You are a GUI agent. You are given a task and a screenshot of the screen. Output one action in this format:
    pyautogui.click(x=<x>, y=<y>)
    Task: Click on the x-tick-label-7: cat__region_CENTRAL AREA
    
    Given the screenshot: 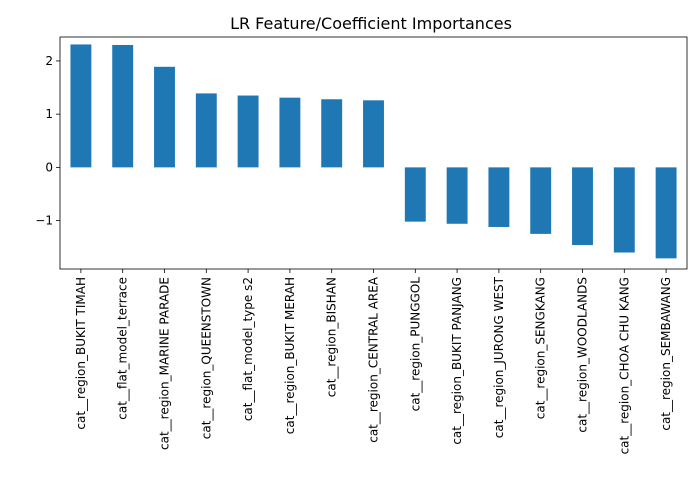 What is the action you would take?
    pyautogui.click(x=374, y=359)
    